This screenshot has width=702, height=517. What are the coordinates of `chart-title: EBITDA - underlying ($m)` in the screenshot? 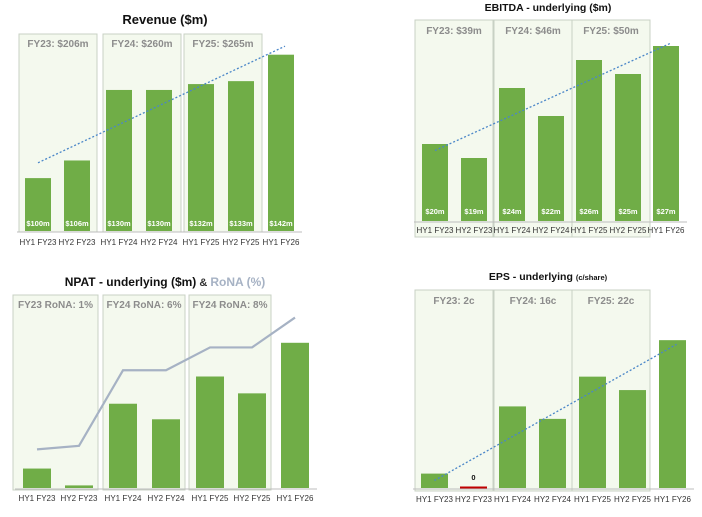 It's located at (548, 8).